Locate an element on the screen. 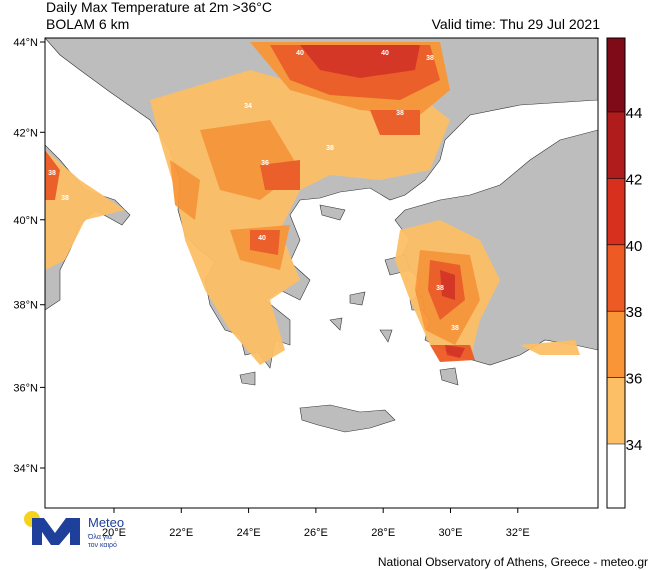  lat-label: 40°N is located at coordinates (25, 221).